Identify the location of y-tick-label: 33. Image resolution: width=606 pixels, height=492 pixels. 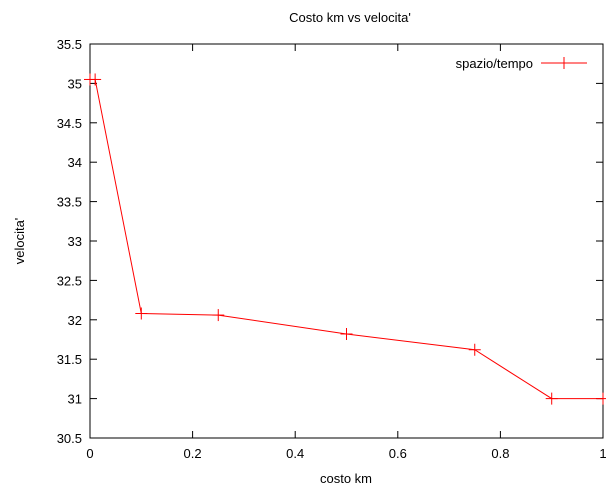
(75, 241).